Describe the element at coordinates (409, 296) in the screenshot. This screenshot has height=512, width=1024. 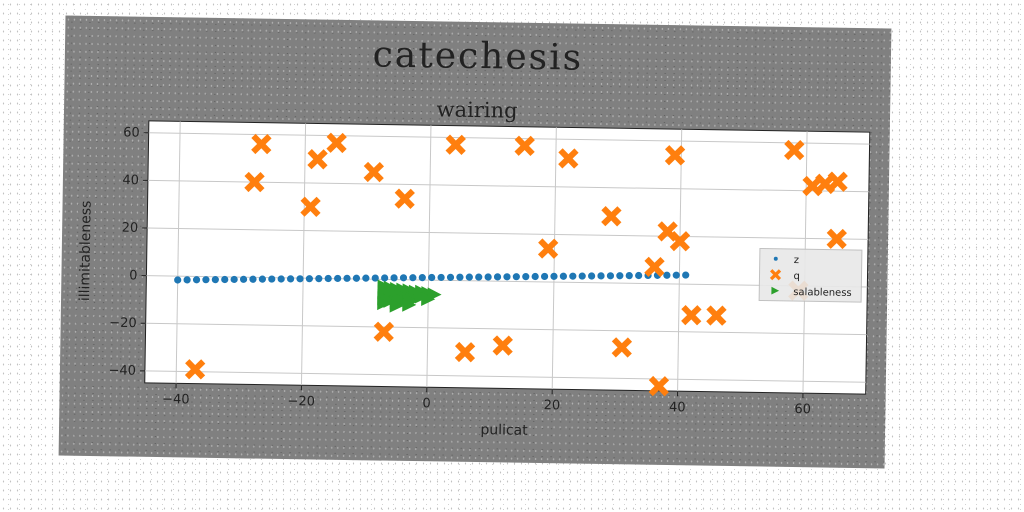
I see `series-salableness` at that location.